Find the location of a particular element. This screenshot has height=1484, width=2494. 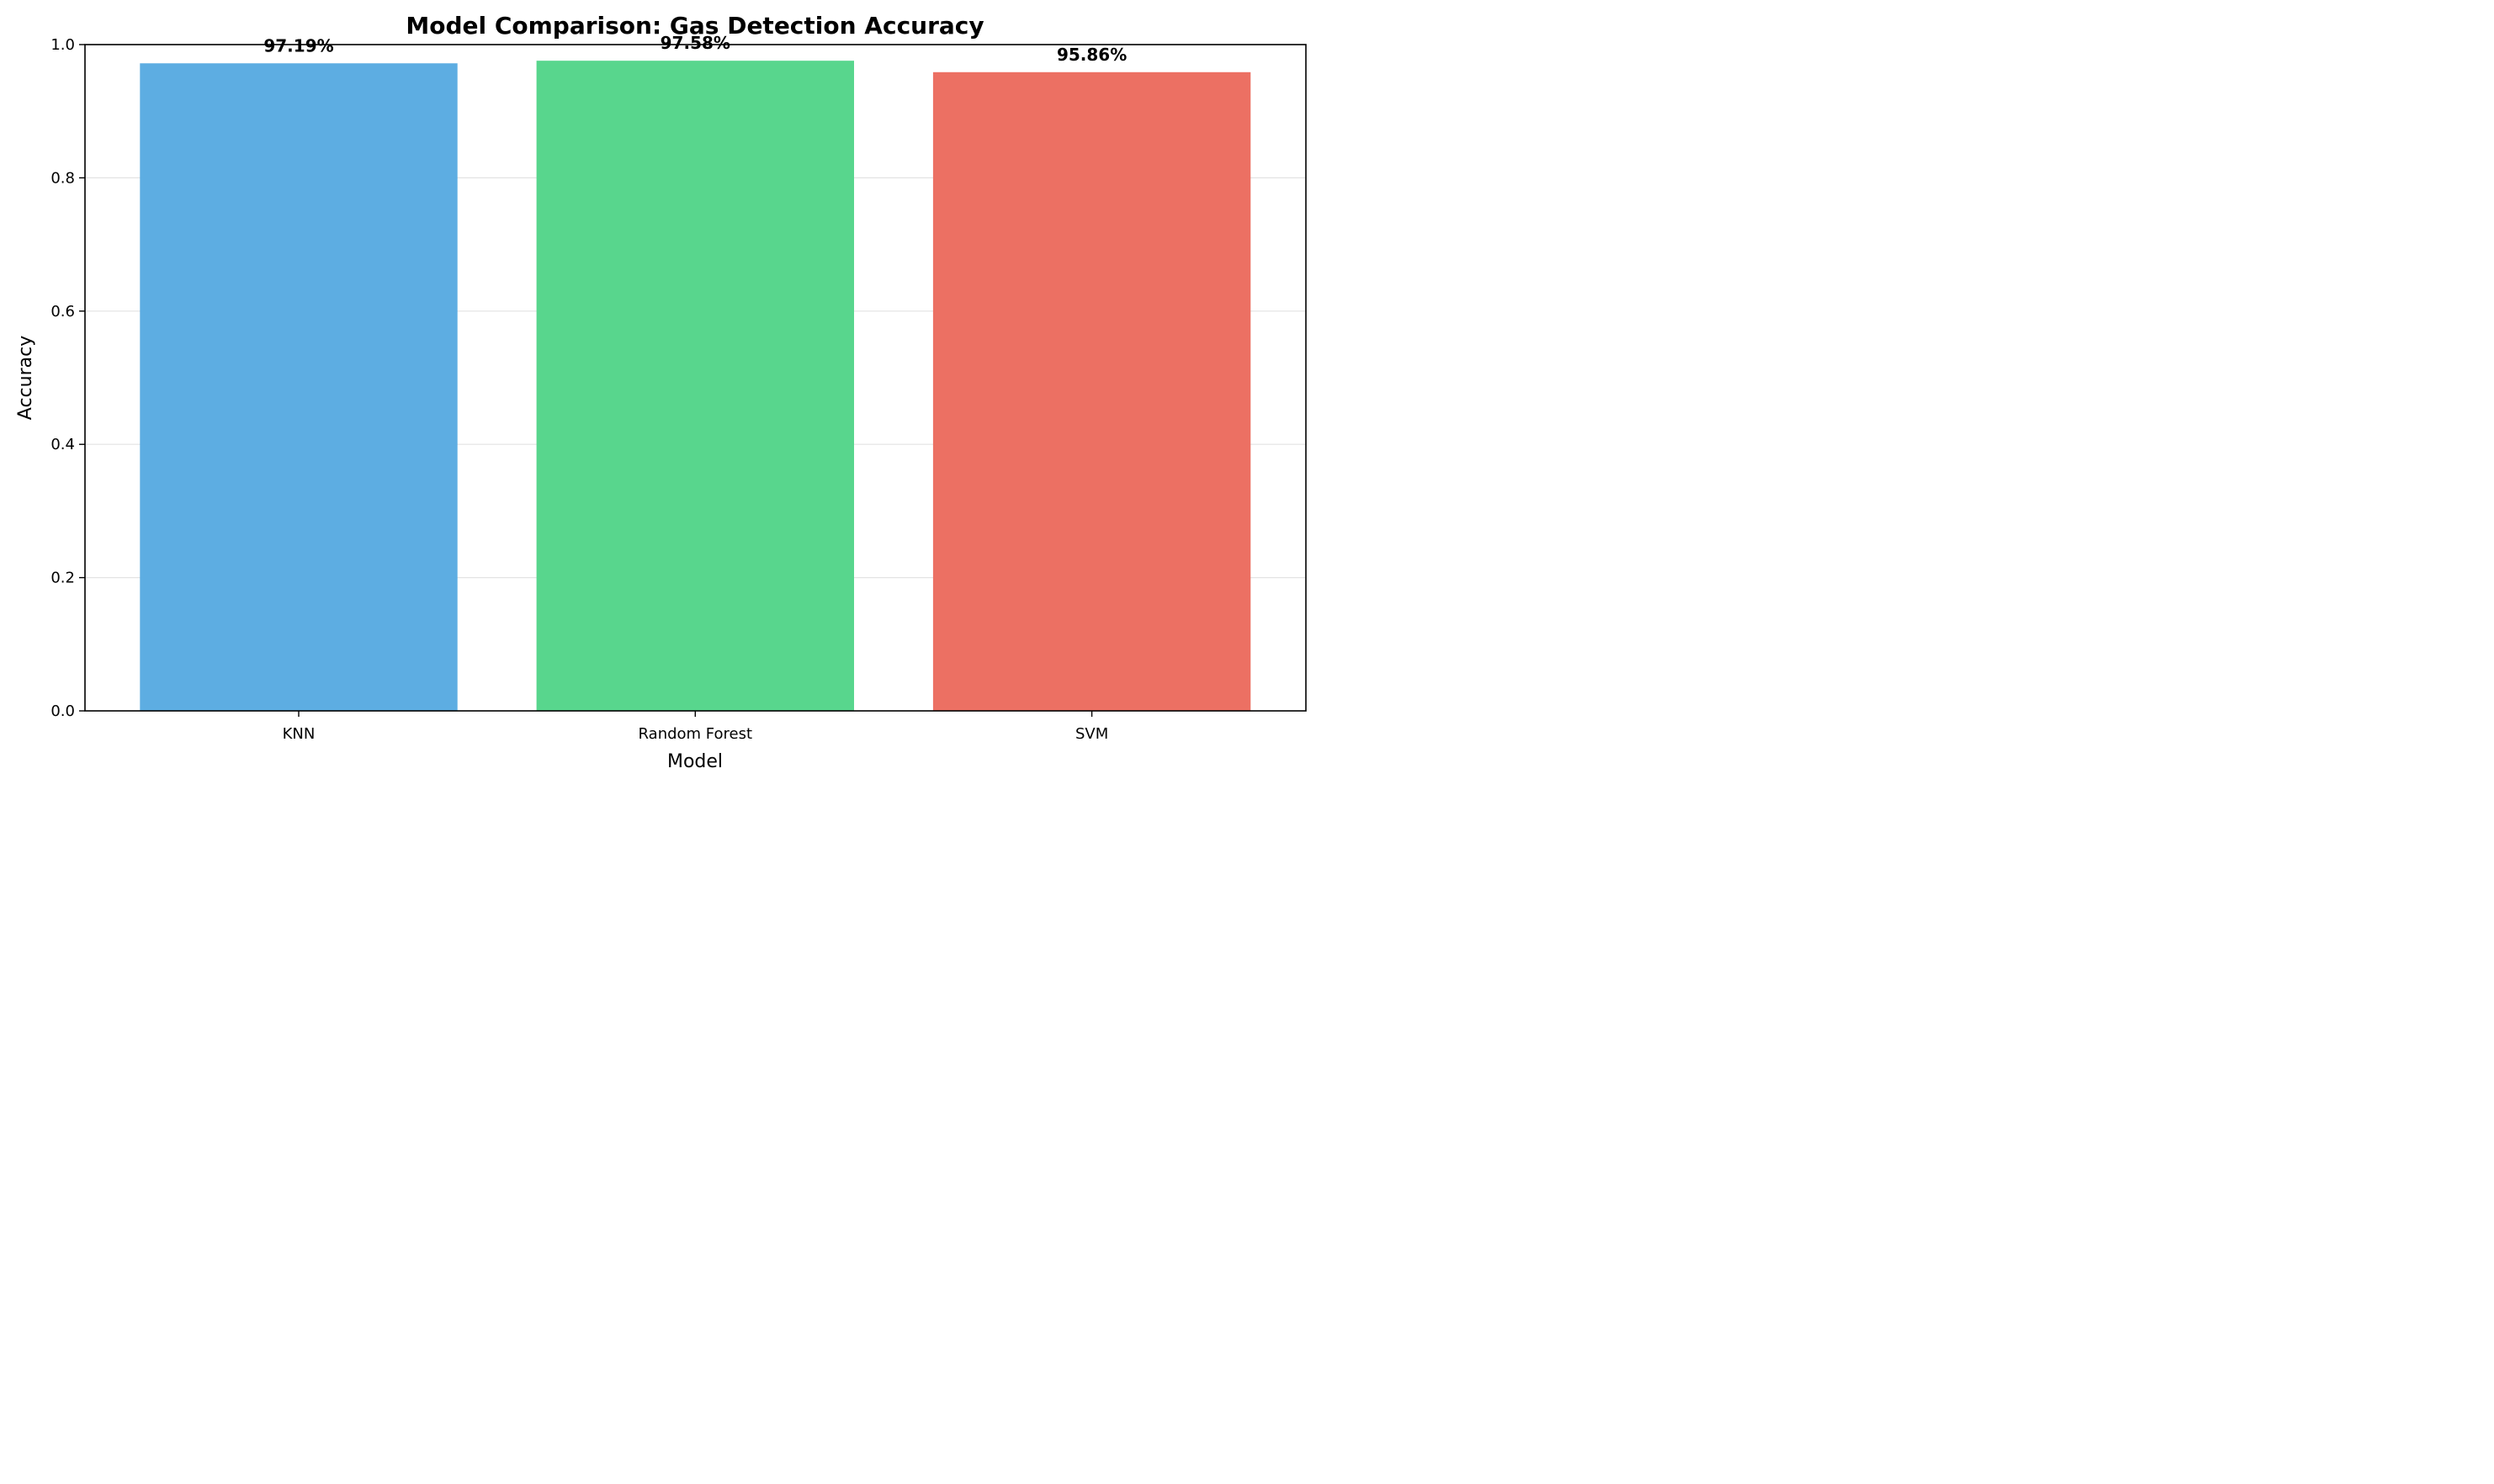

y-tick-label: 0.2 is located at coordinates (63, 578).